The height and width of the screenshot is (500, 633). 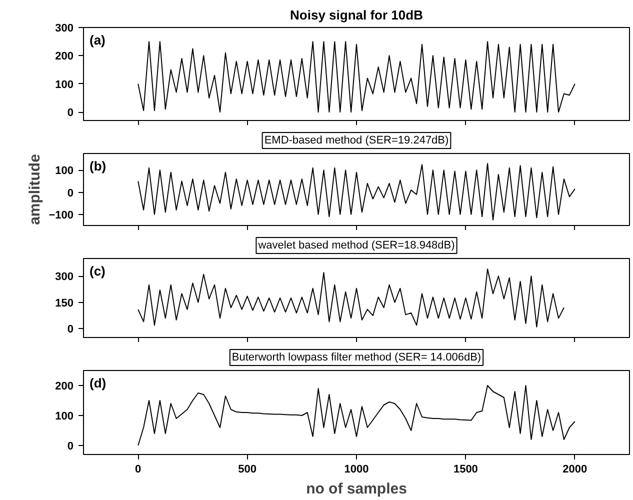 I want to click on annotation: (c), so click(x=98, y=271).